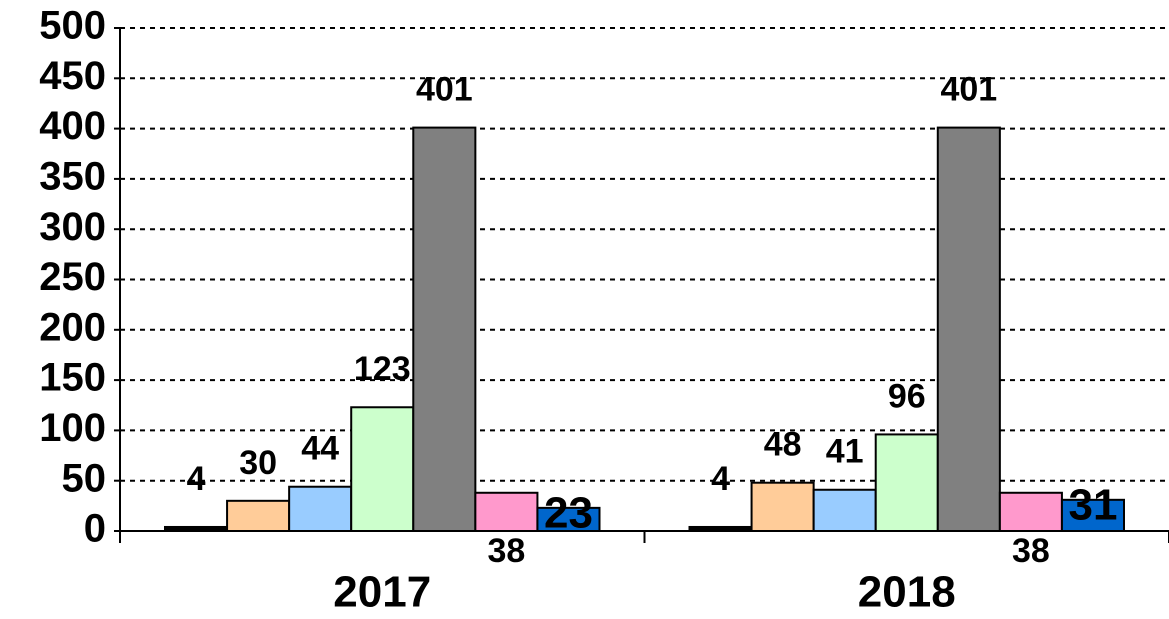 Image resolution: width=1169 pixels, height=619 pixels. I want to click on y-tick-label: 400, so click(72, 126).